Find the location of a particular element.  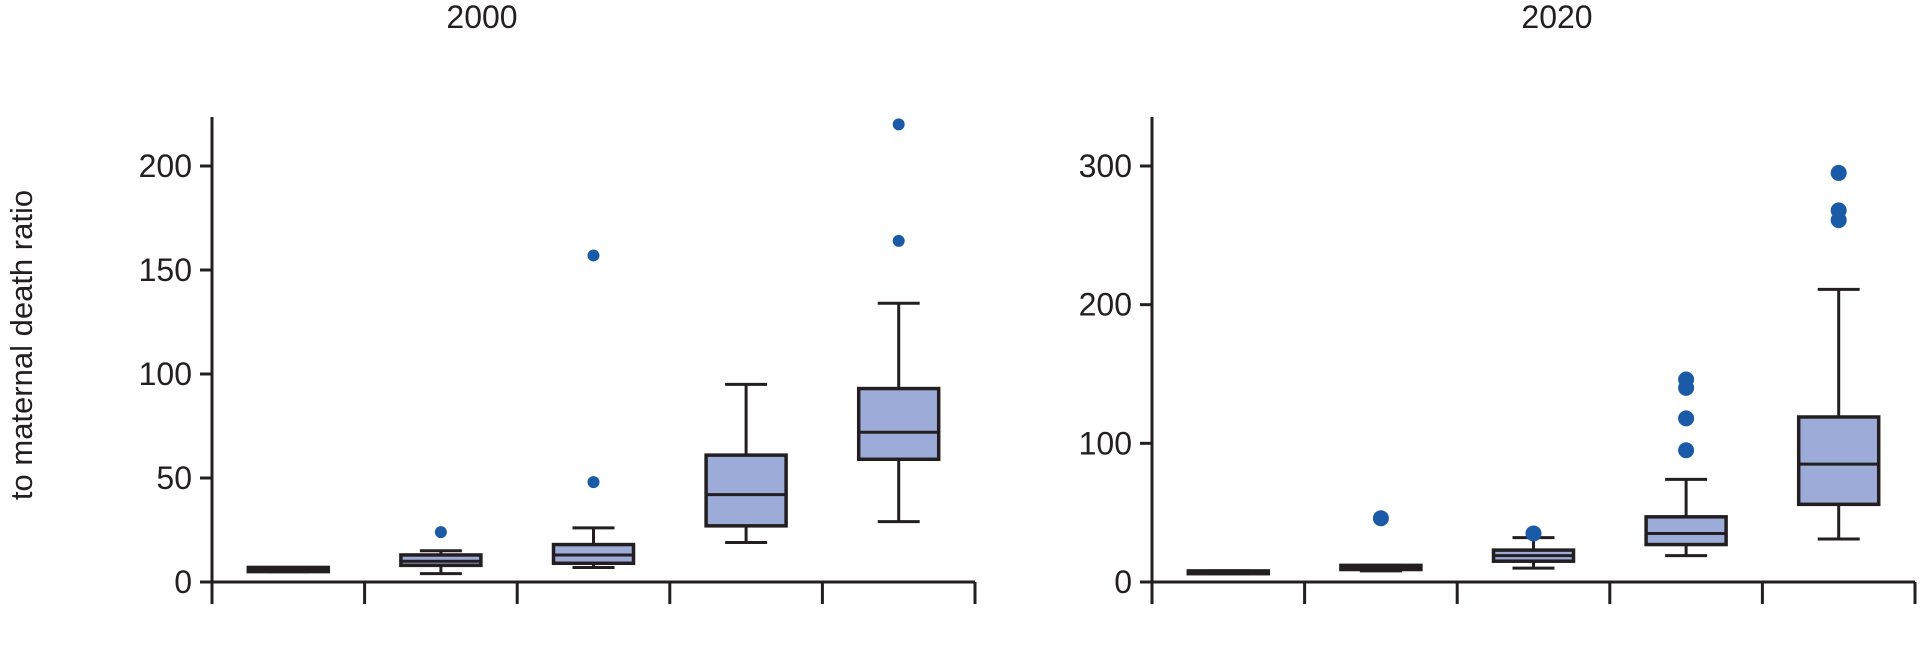

y-tick-label: 300 is located at coordinates (1105, 166).